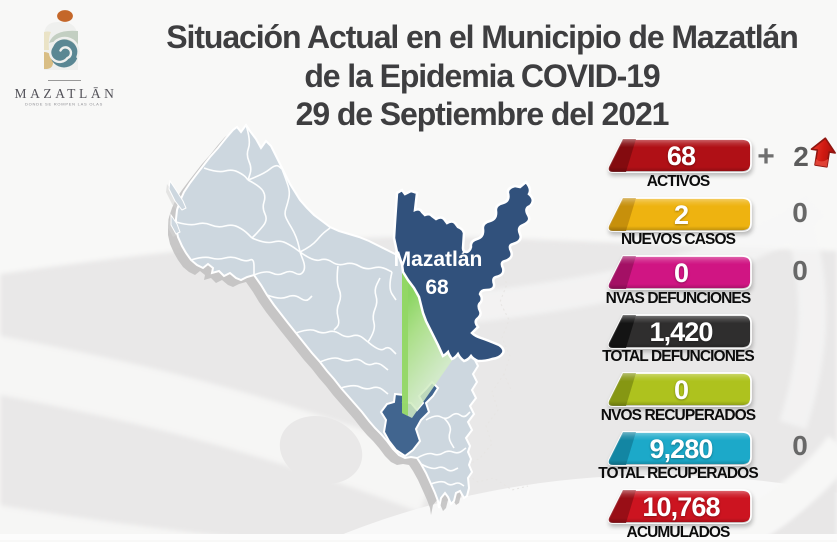 This screenshot has height=542, width=837. I want to click on svg-text: 68, so click(437, 287).